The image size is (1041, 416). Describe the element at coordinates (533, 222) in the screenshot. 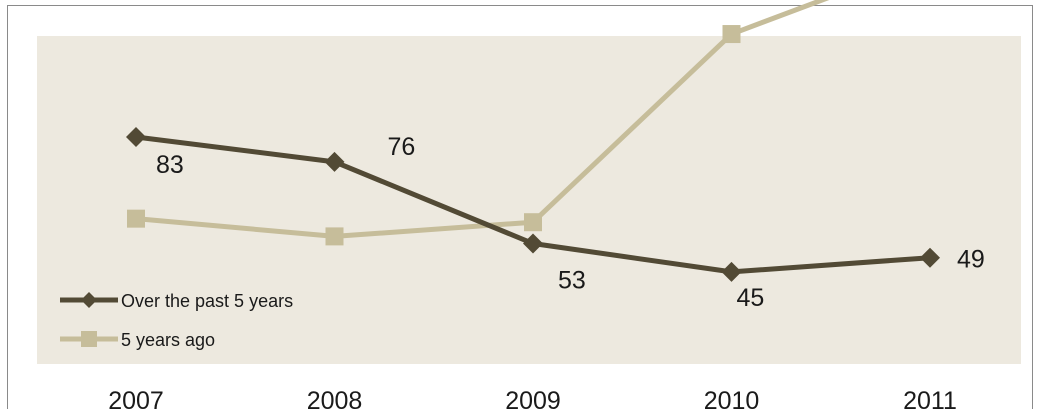

I see `point-5-years-ago-2009` at that location.